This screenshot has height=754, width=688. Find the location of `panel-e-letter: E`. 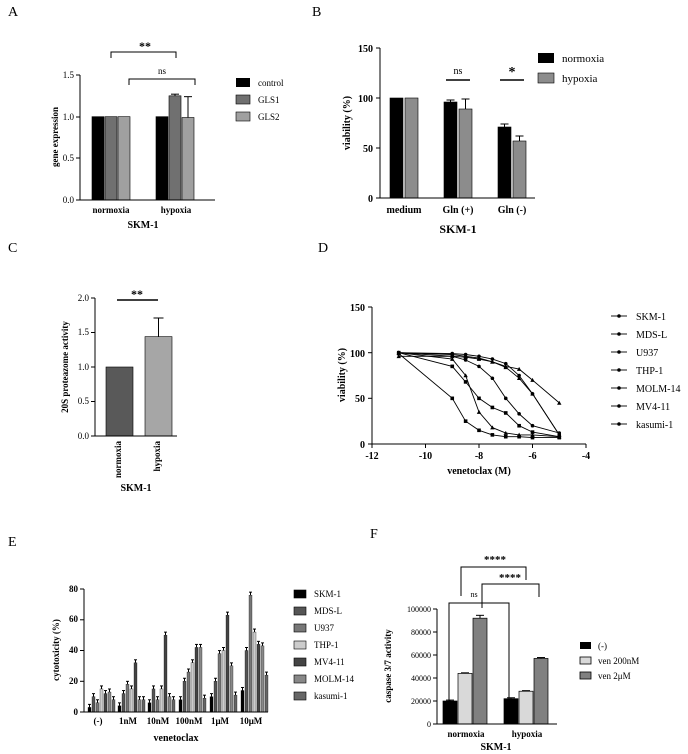

panel-e-letter: E is located at coordinates (12, 542).